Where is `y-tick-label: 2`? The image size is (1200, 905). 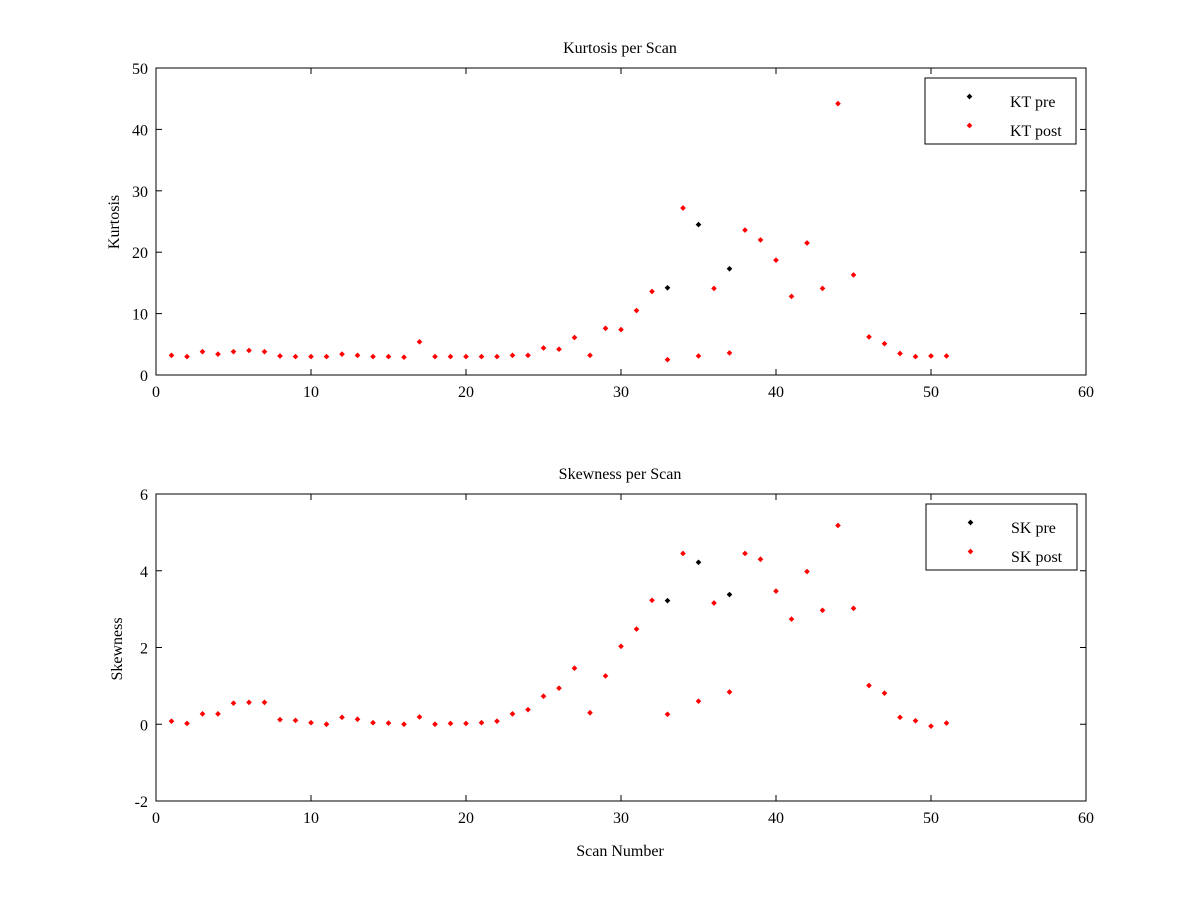 y-tick-label: 2 is located at coordinates (144, 649).